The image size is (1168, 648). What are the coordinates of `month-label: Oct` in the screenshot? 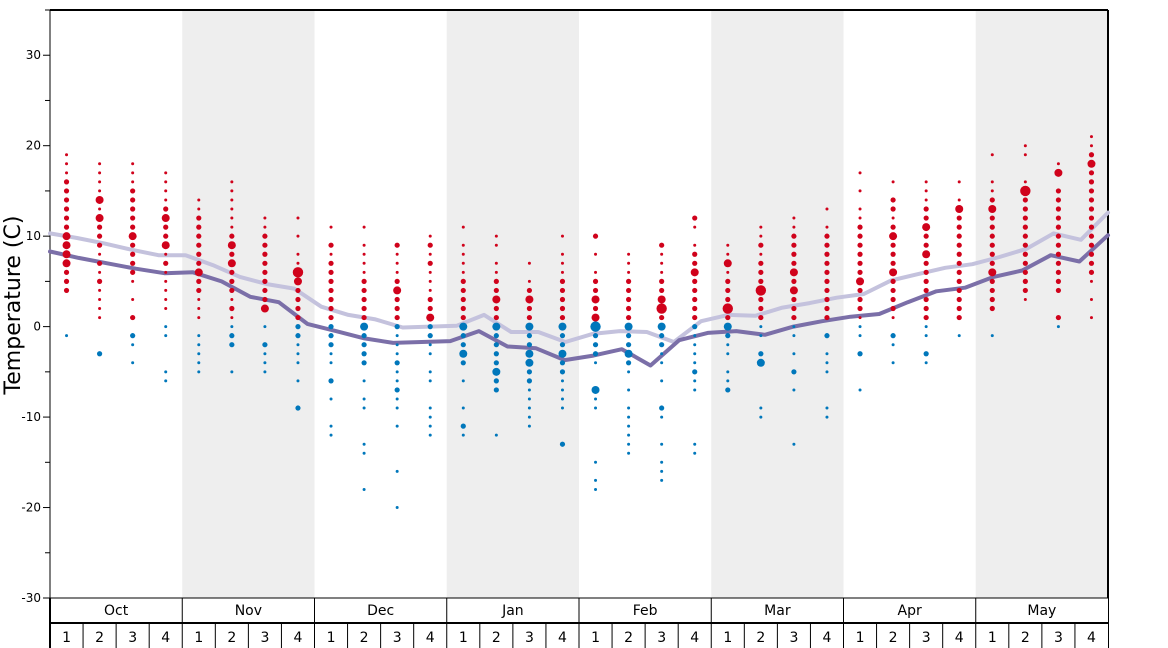 It's located at (116, 611).